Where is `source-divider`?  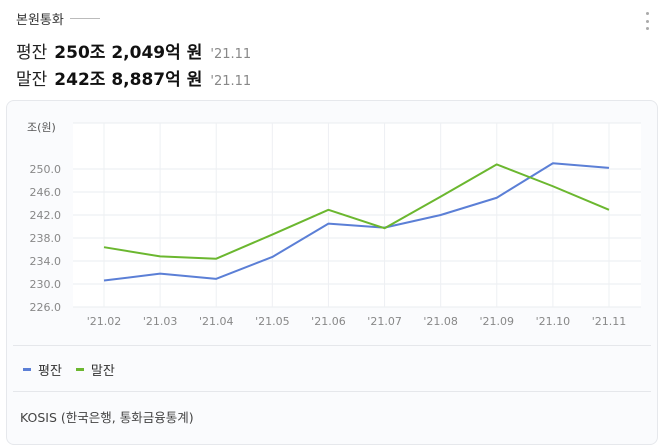 source-divider is located at coordinates (332, 391).